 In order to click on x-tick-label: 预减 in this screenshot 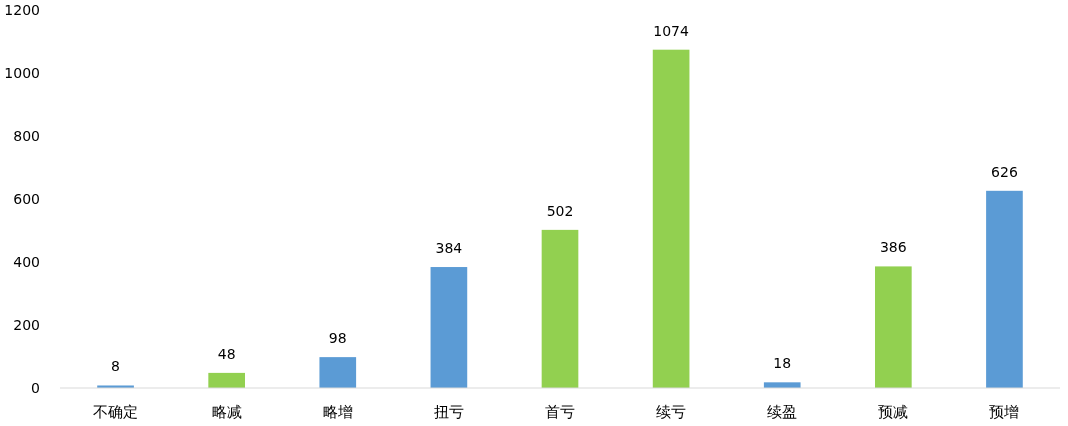, I will do `click(893, 412)`.